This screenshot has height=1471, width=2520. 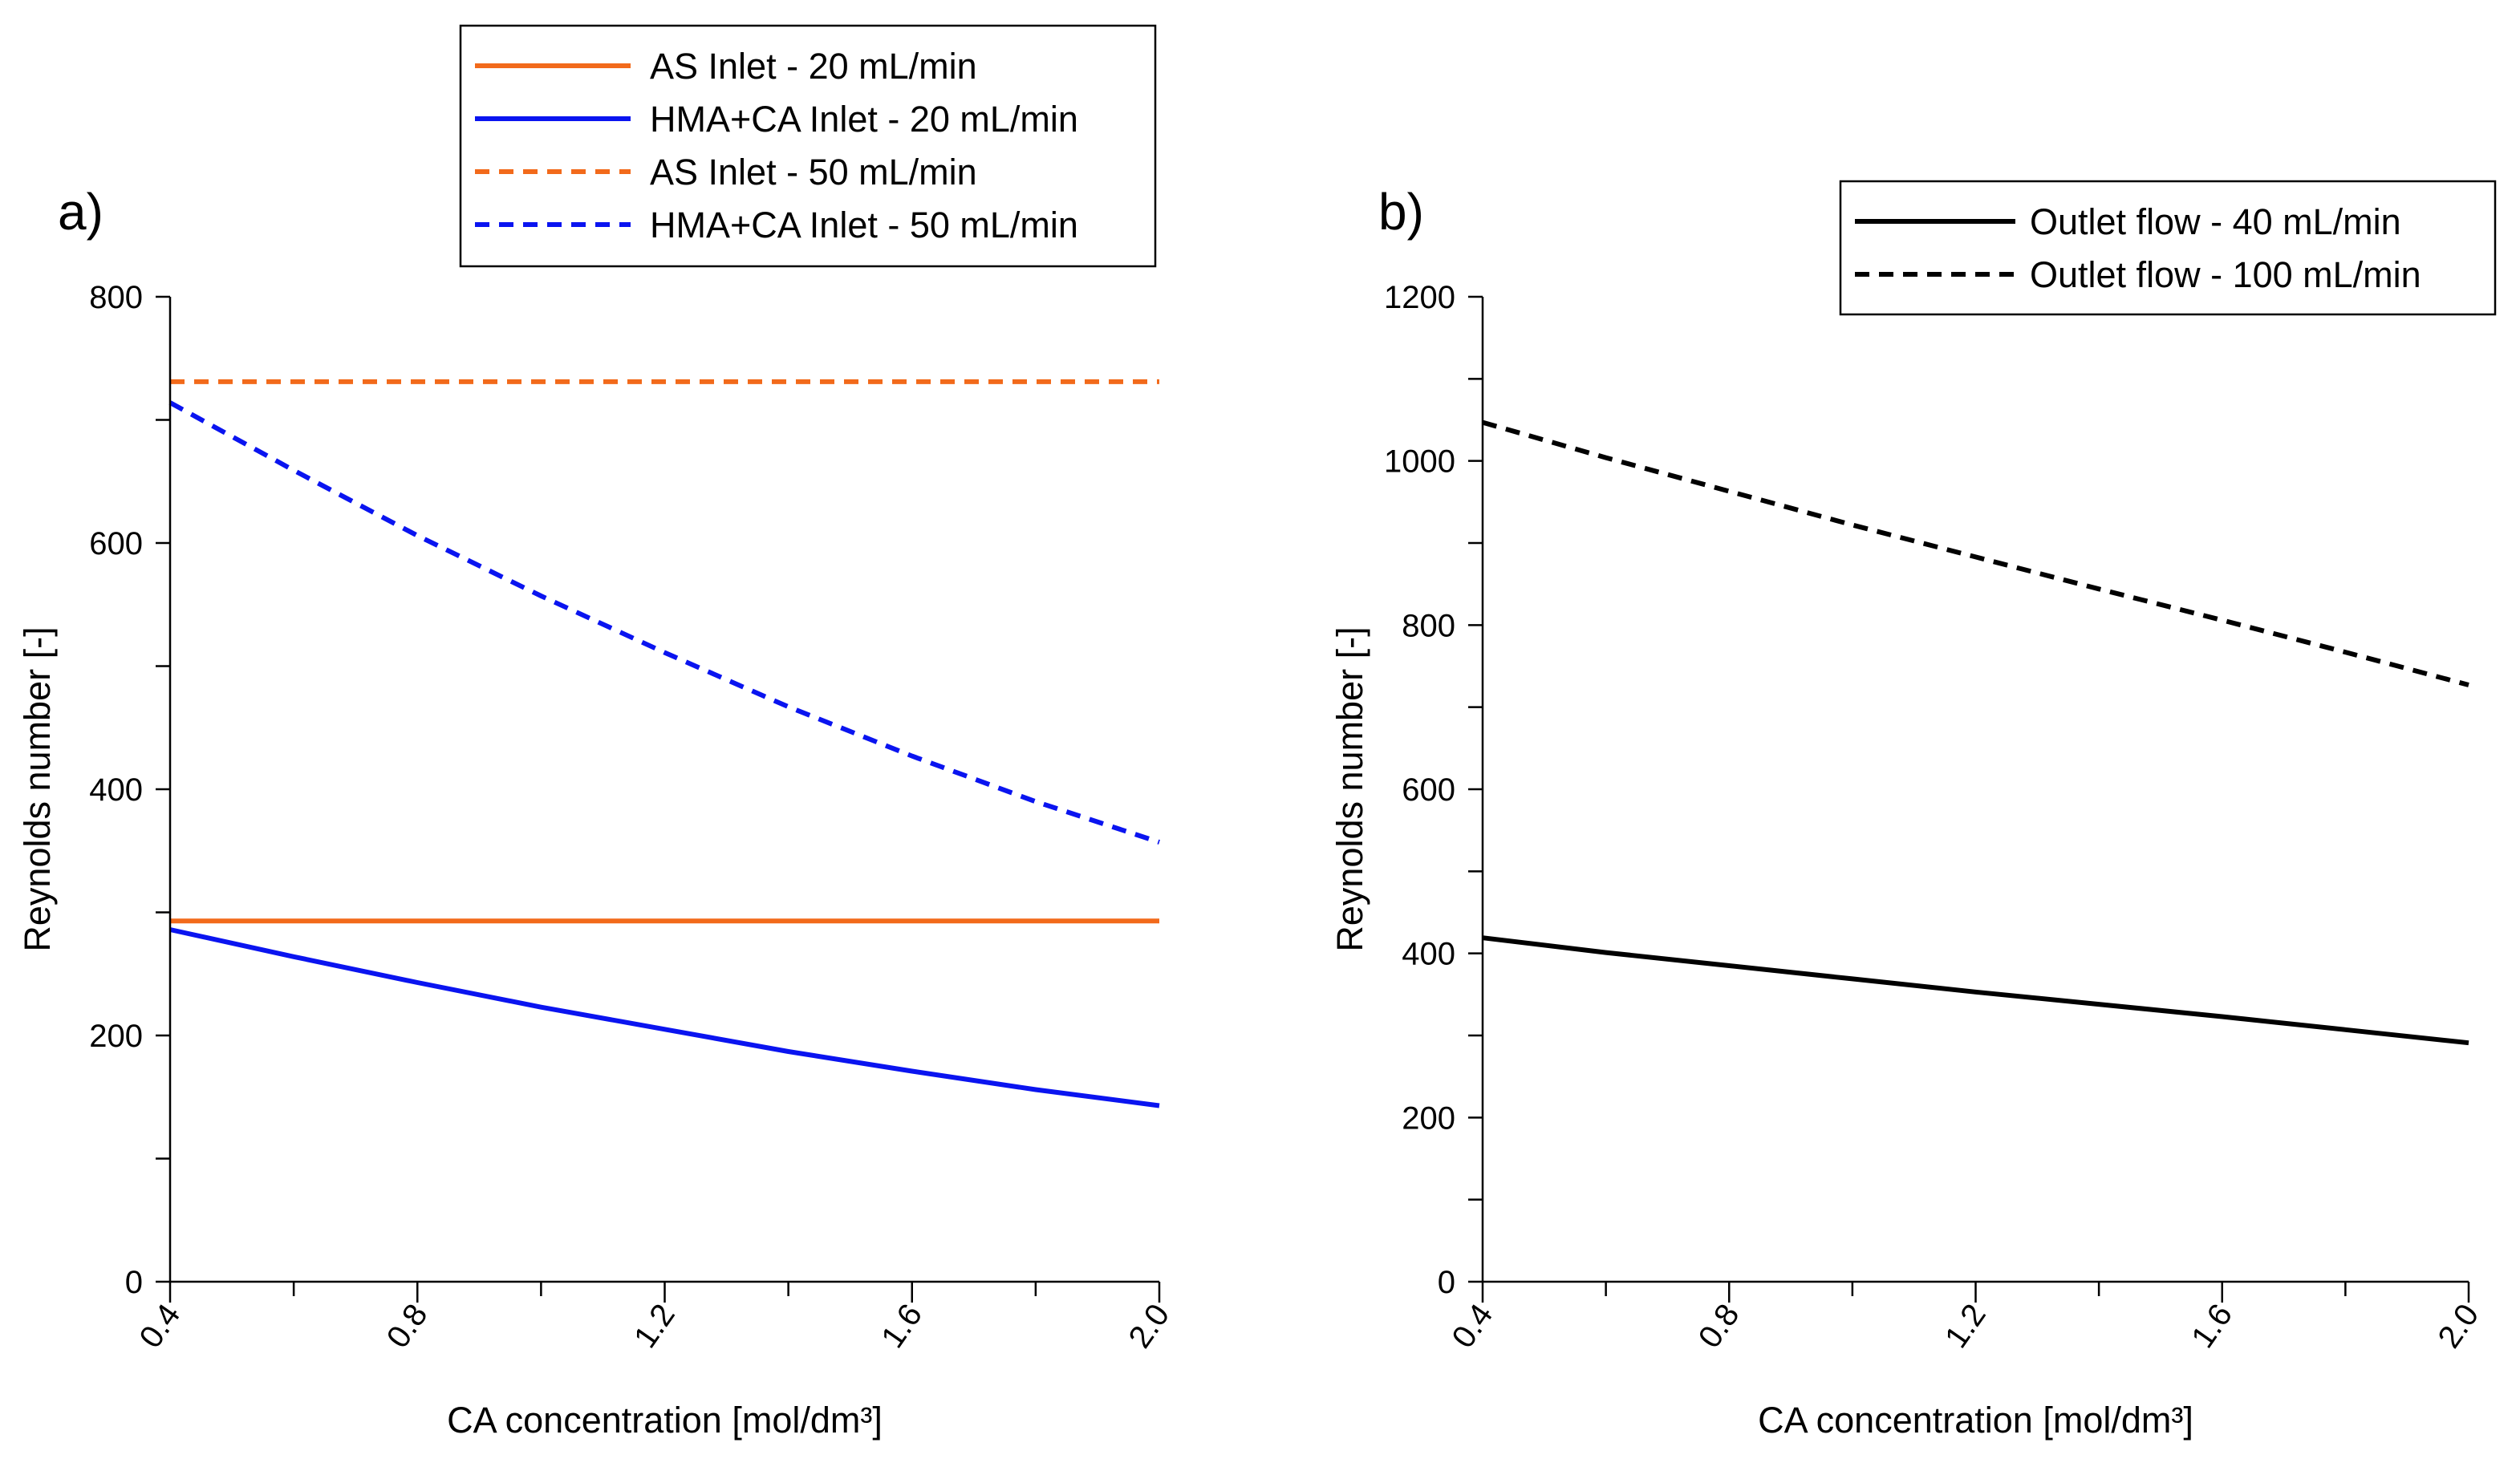 What do you see at coordinates (665, 1420) in the screenshot?
I see `panel-a-x-axis-title: CA concentration [mol/dm³]` at bounding box center [665, 1420].